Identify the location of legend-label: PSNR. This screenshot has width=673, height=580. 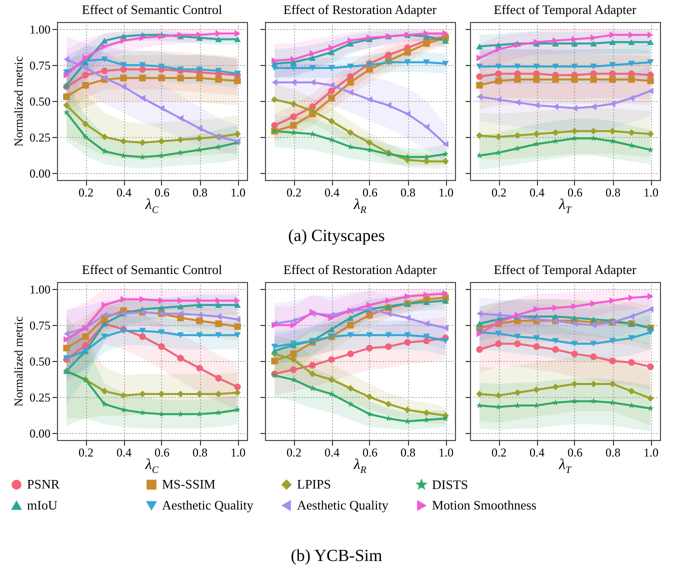
(43, 484).